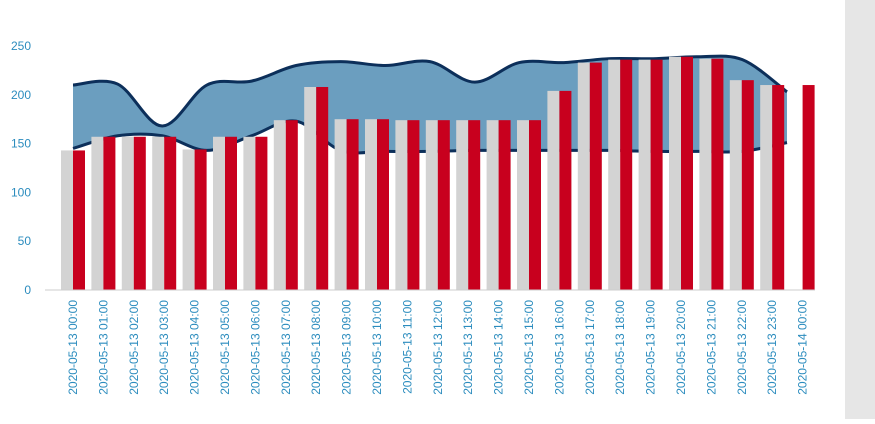 The height and width of the screenshot is (424, 875). What do you see at coordinates (438, 347) in the screenshot?
I see `x-tick-label: 2020-05-13 12:00` at bounding box center [438, 347].